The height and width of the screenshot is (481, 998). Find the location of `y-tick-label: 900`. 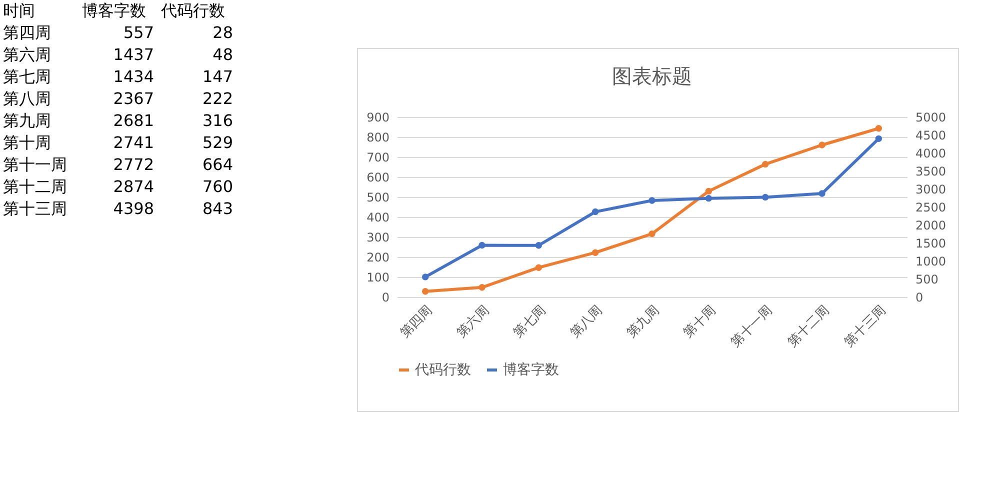

y-tick-label: 900 is located at coordinates (378, 117).